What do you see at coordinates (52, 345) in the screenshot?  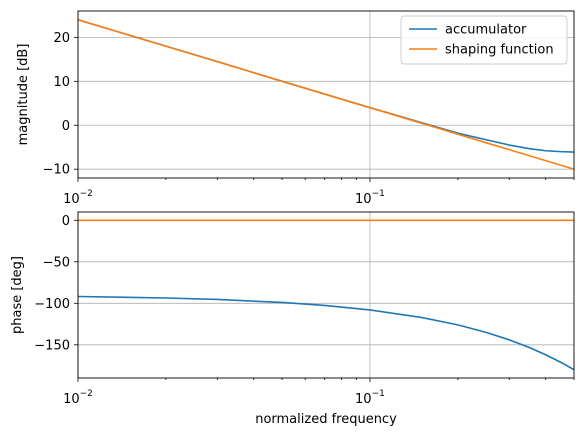 I see `phase-y-tick-label: −150` at bounding box center [52, 345].